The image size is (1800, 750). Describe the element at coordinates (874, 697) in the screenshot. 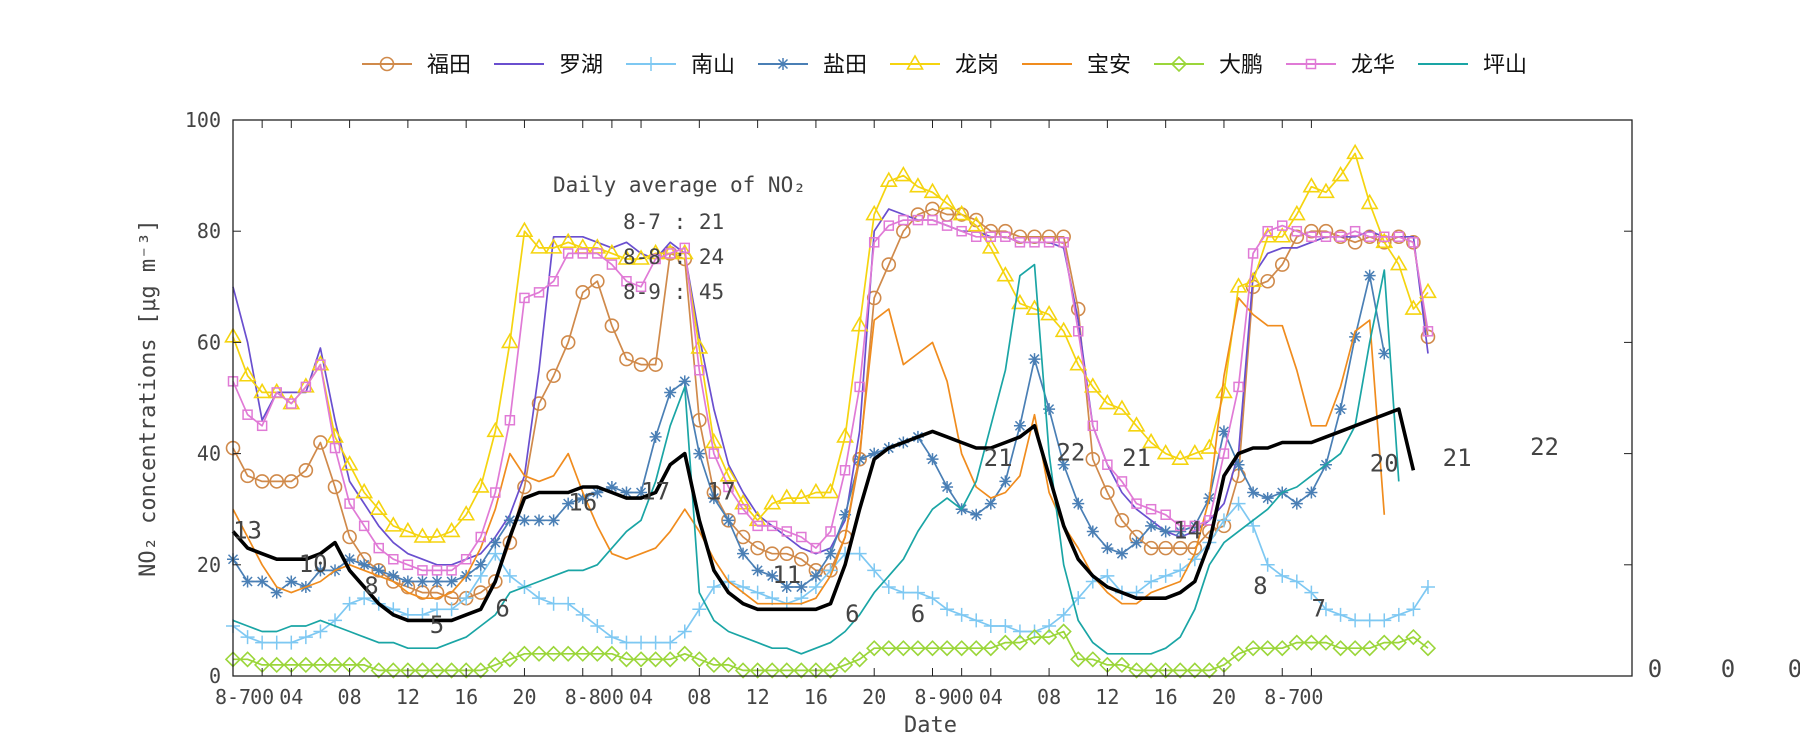

I see `x-tick-label: 20` at that location.